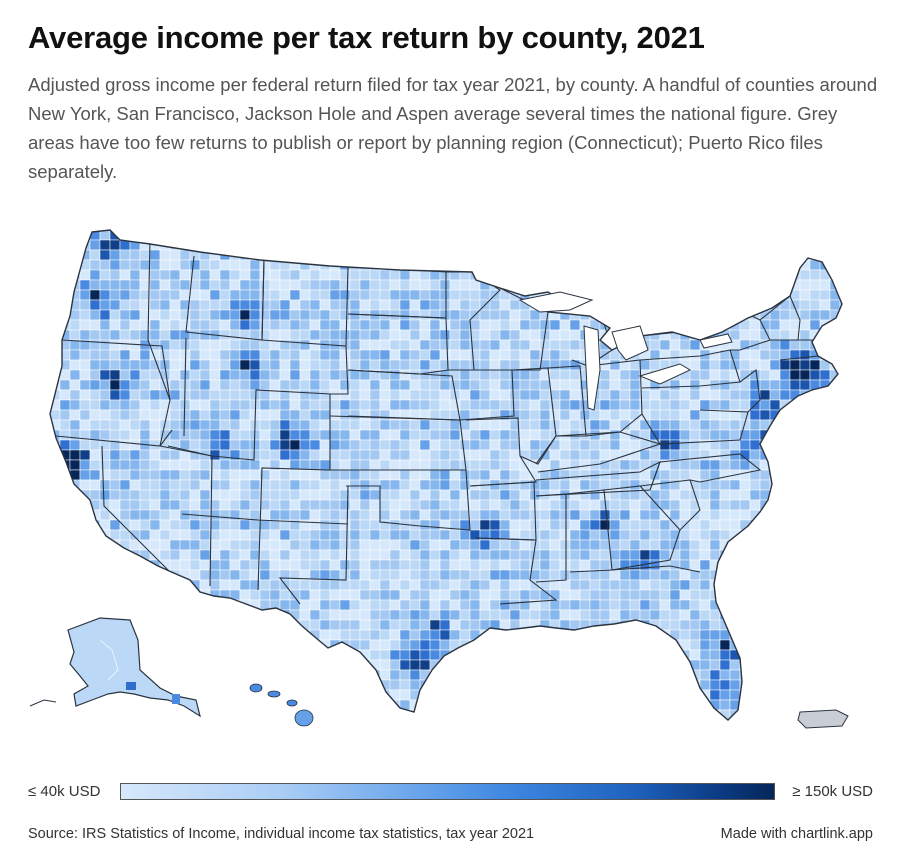 This screenshot has width=900, height=858. What do you see at coordinates (304, 718) in the screenshot?
I see `hawaii-big-island` at bounding box center [304, 718].